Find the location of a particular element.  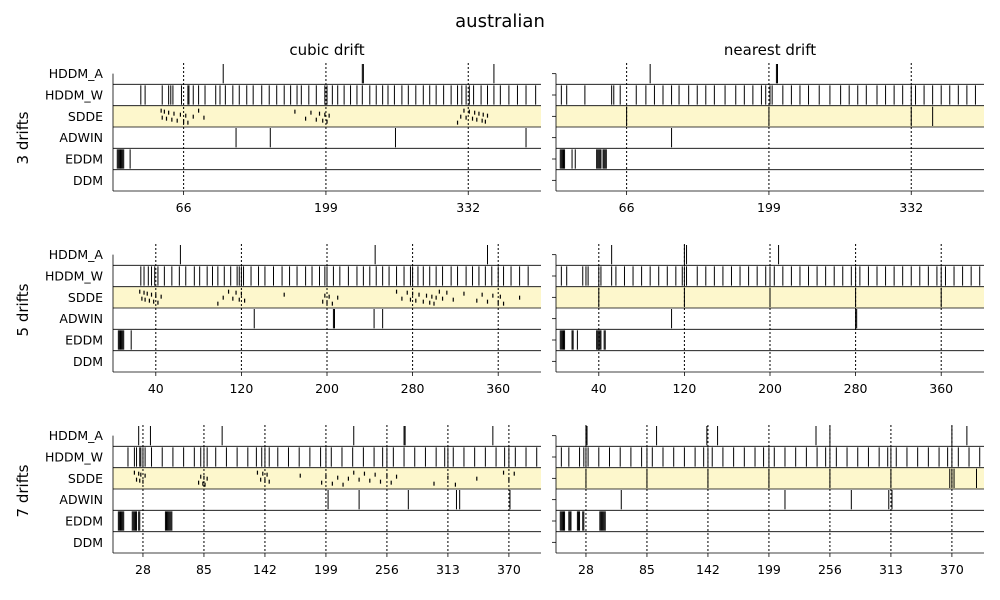

row-title-3-drifts: 3 drifts is located at coordinates (23, 137).